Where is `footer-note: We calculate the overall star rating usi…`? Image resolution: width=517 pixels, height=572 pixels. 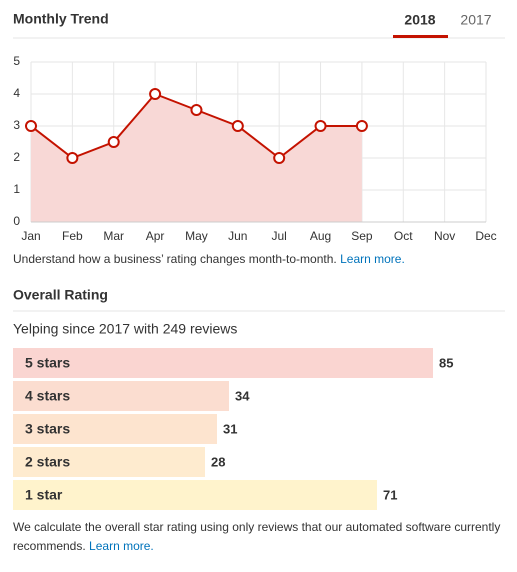
footer-note: We calculate the overall star rating usi… is located at coordinates (260, 537).